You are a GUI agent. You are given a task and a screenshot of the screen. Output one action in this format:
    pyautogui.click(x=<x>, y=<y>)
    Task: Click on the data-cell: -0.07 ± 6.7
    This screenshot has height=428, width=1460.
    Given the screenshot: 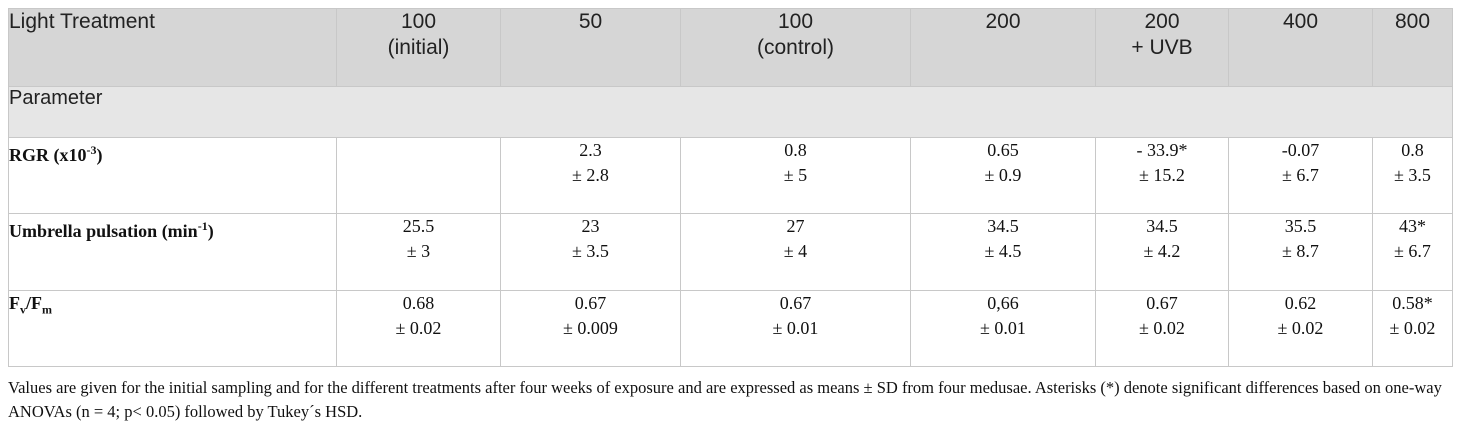 What is the action you would take?
    pyautogui.click(x=1300, y=175)
    